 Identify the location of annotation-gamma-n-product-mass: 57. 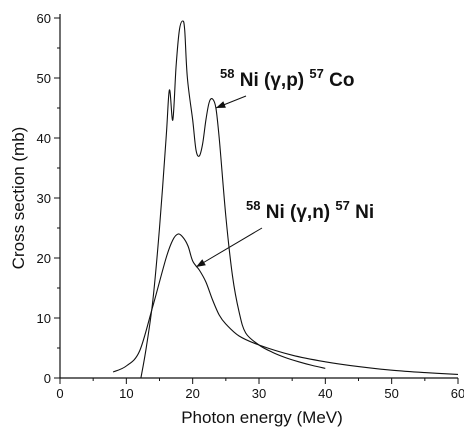
(342, 205).